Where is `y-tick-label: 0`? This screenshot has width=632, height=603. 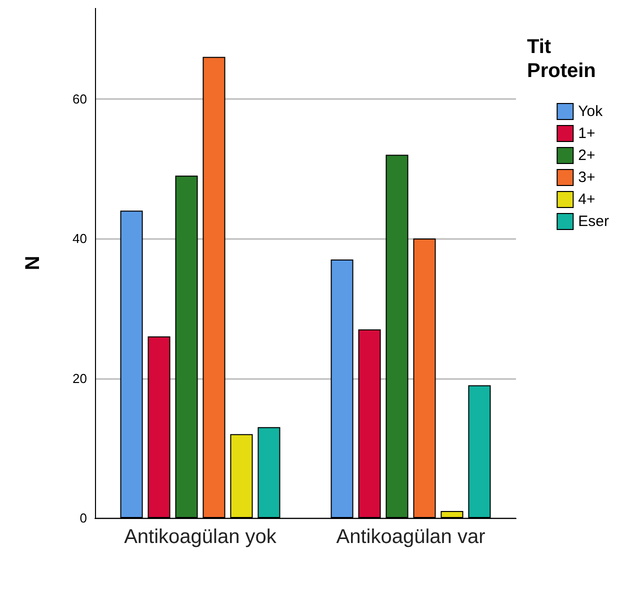
y-tick-label: 0 is located at coordinates (83, 518).